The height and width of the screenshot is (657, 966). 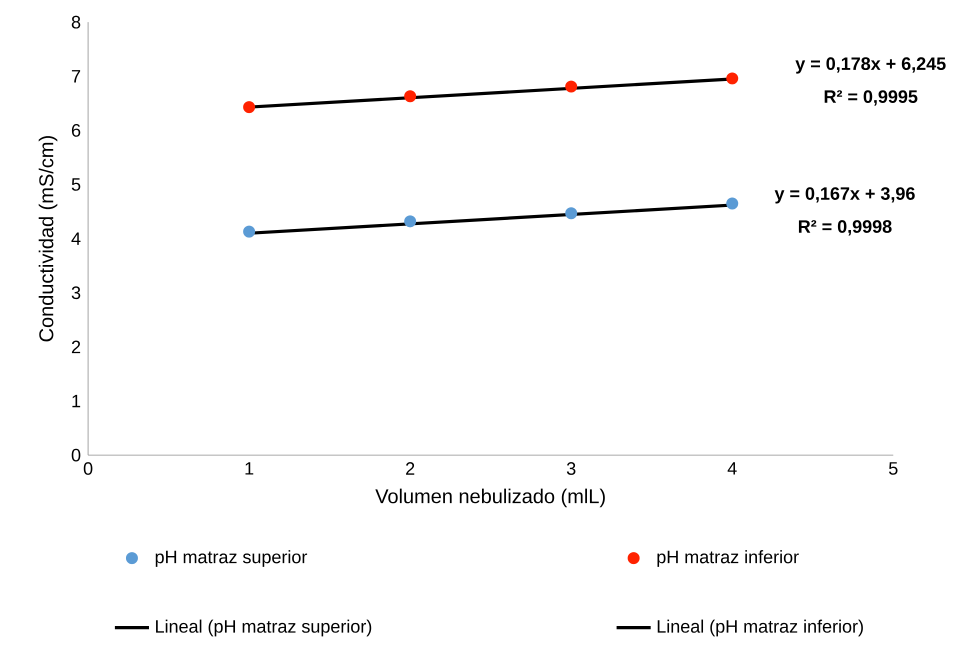 What do you see at coordinates (76, 347) in the screenshot?
I see `y-tick-label: 2` at bounding box center [76, 347].